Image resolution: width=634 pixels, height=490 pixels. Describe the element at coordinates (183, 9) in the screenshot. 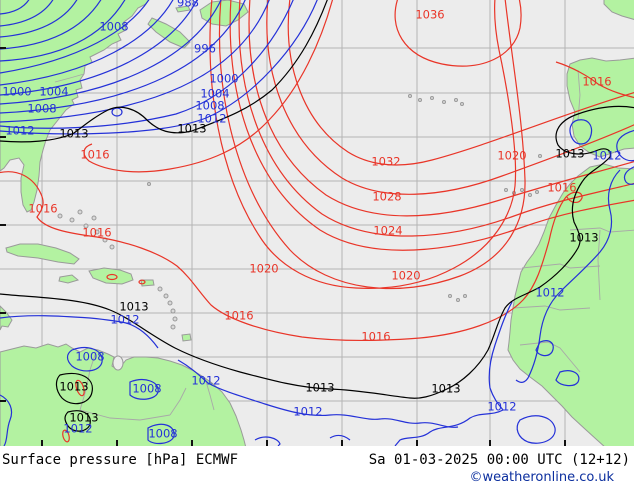

I see `anticosti-island` at that location.